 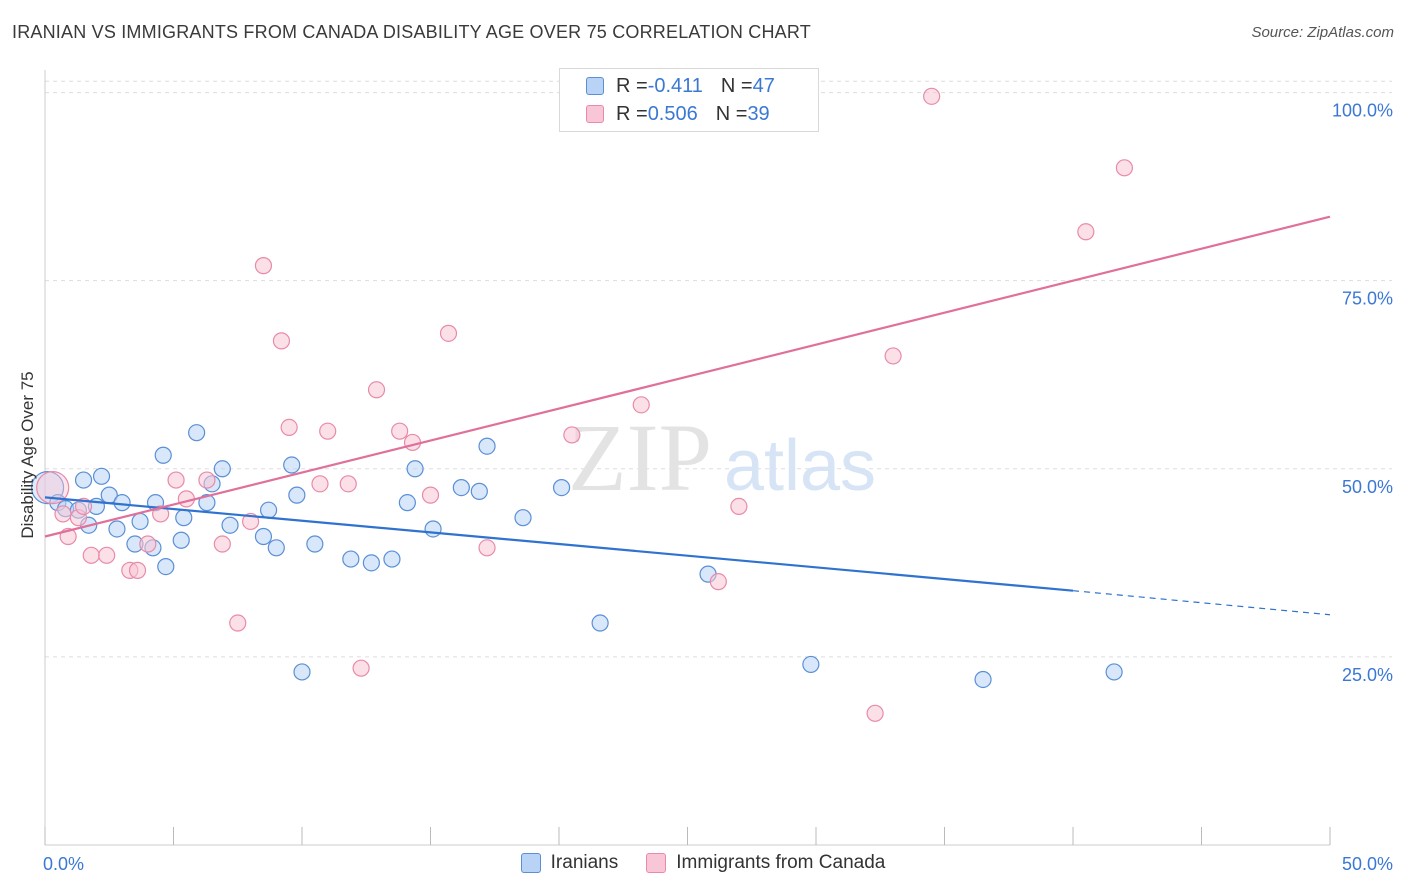 I want to click on legend-item-canada: Immigrants from Canada, so click(x=765, y=863).